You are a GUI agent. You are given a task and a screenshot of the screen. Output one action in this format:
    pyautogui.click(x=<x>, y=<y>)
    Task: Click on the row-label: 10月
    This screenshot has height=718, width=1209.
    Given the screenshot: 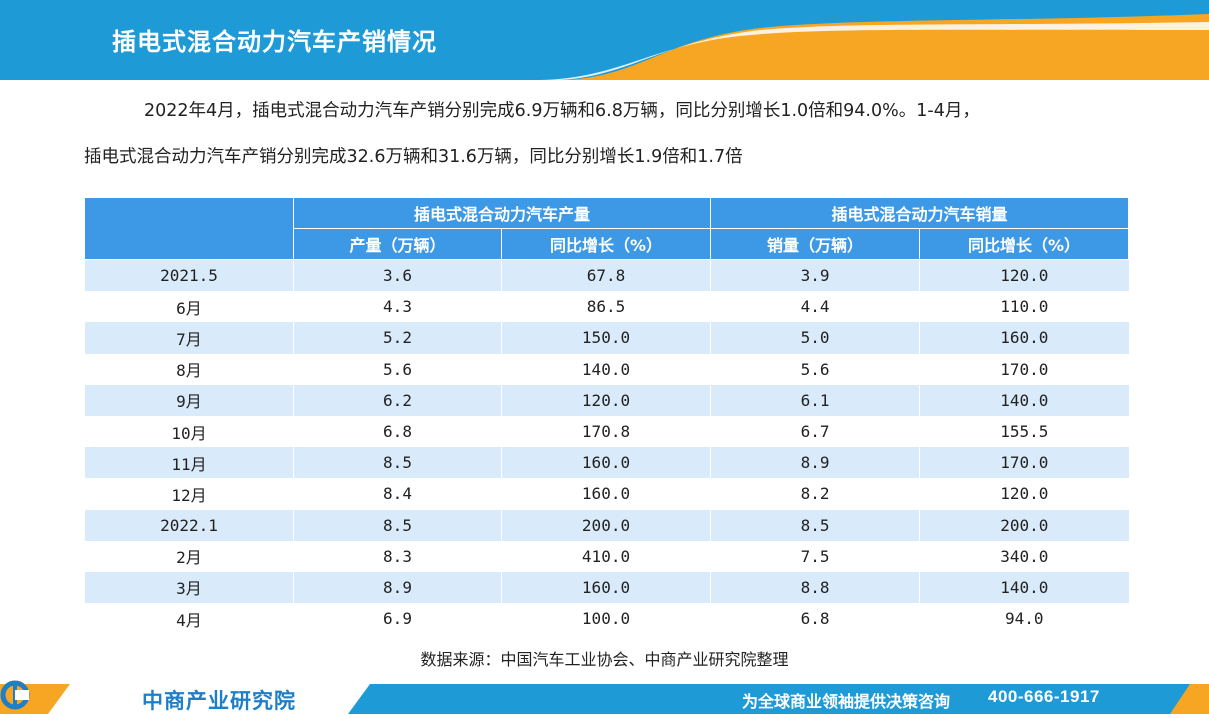 What is the action you would take?
    pyautogui.click(x=189, y=431)
    